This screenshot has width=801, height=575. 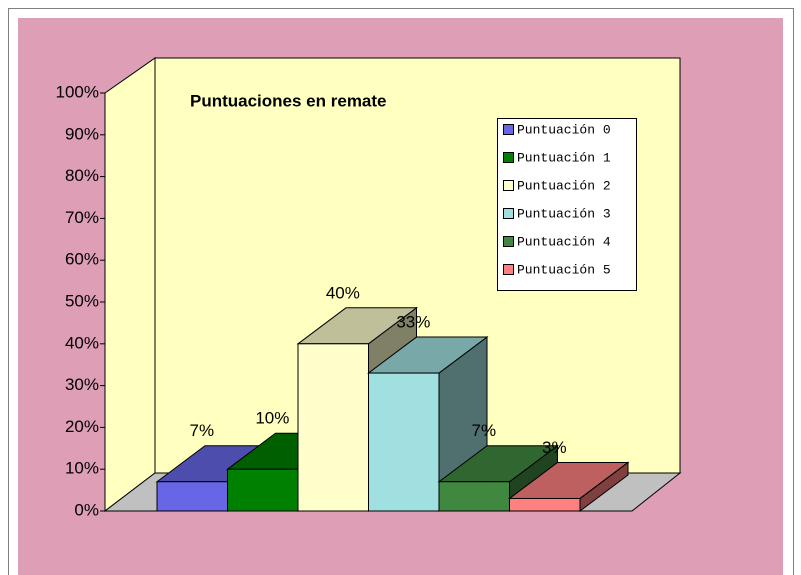 What do you see at coordinates (77, 91) in the screenshot?
I see `y-tick-label: 100%` at bounding box center [77, 91].